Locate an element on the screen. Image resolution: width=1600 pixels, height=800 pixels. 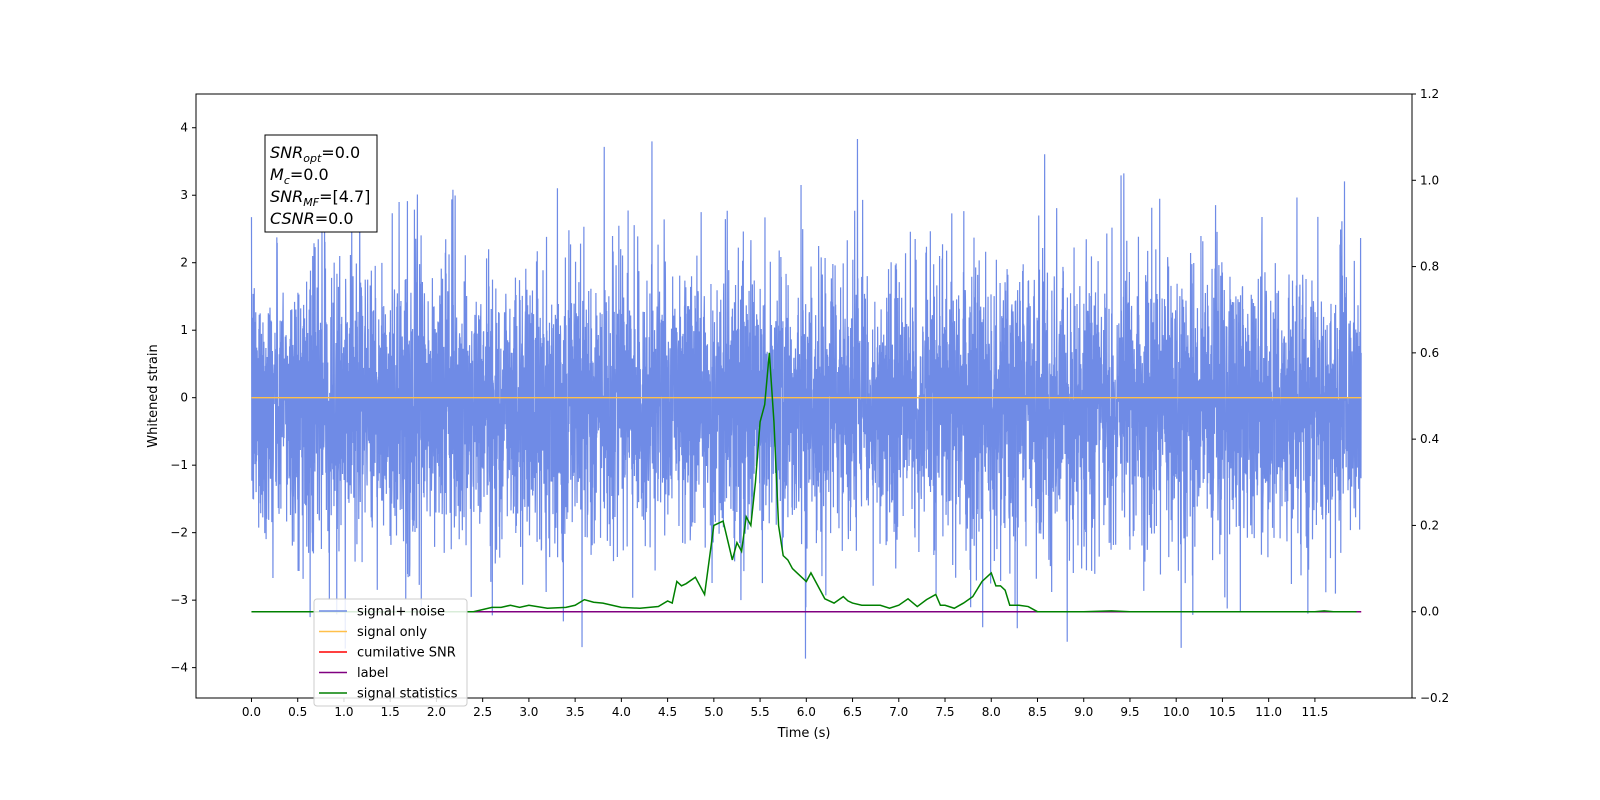
x-tick-label: 8.5 is located at coordinates (1037, 712).